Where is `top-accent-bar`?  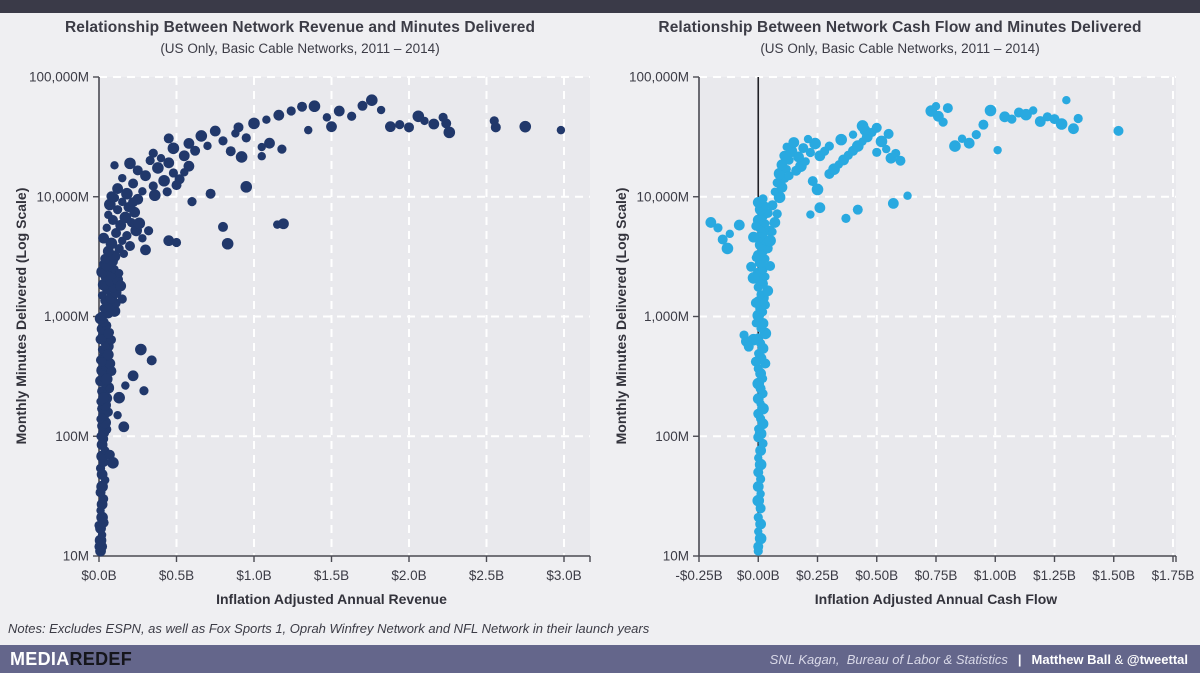
top-accent-bar is located at coordinates (600, 6).